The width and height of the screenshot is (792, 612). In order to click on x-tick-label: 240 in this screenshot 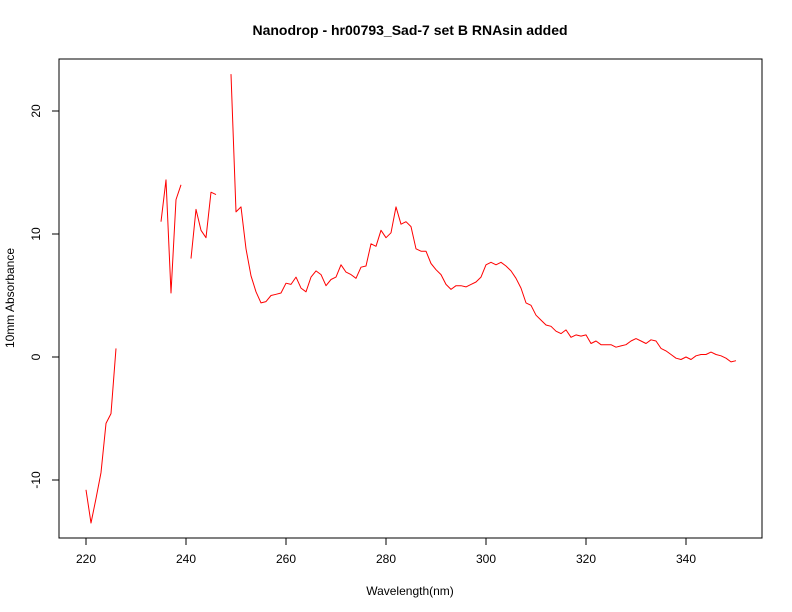, I will do `click(186, 559)`.